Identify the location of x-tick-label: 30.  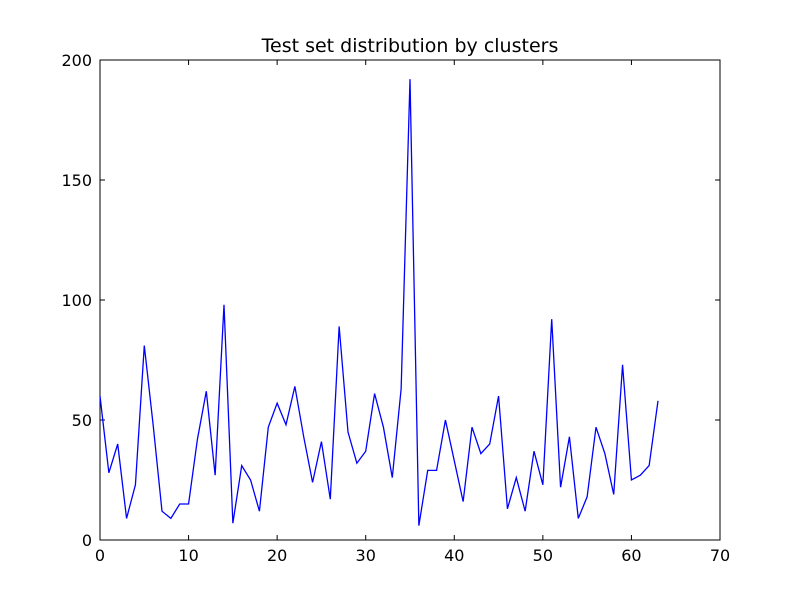
(366, 555).